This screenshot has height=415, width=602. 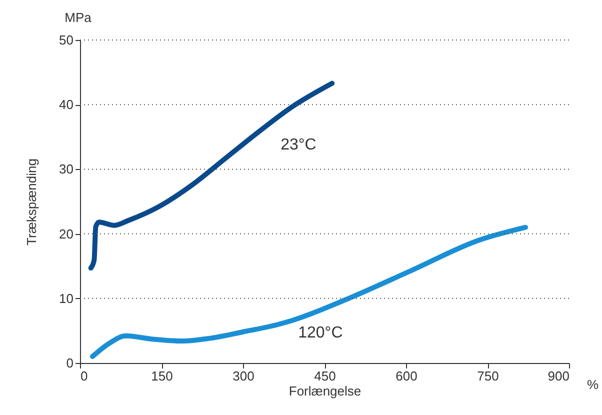 I want to click on x-tick-label: 900, so click(x=559, y=376).